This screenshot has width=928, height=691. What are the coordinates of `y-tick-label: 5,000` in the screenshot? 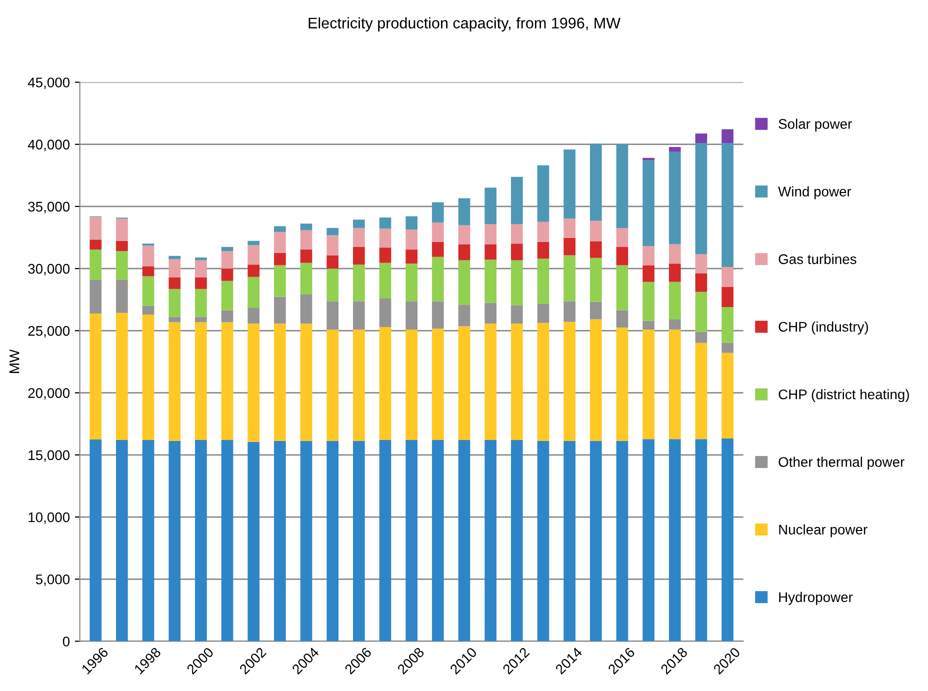 It's located at (53, 580).